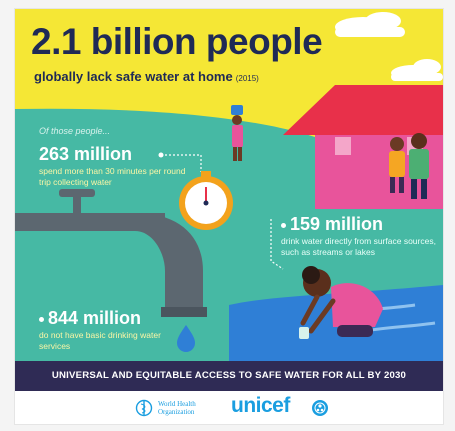 This screenshot has width=455, height=431. I want to click on who-line-2: Organization, so click(176, 412).